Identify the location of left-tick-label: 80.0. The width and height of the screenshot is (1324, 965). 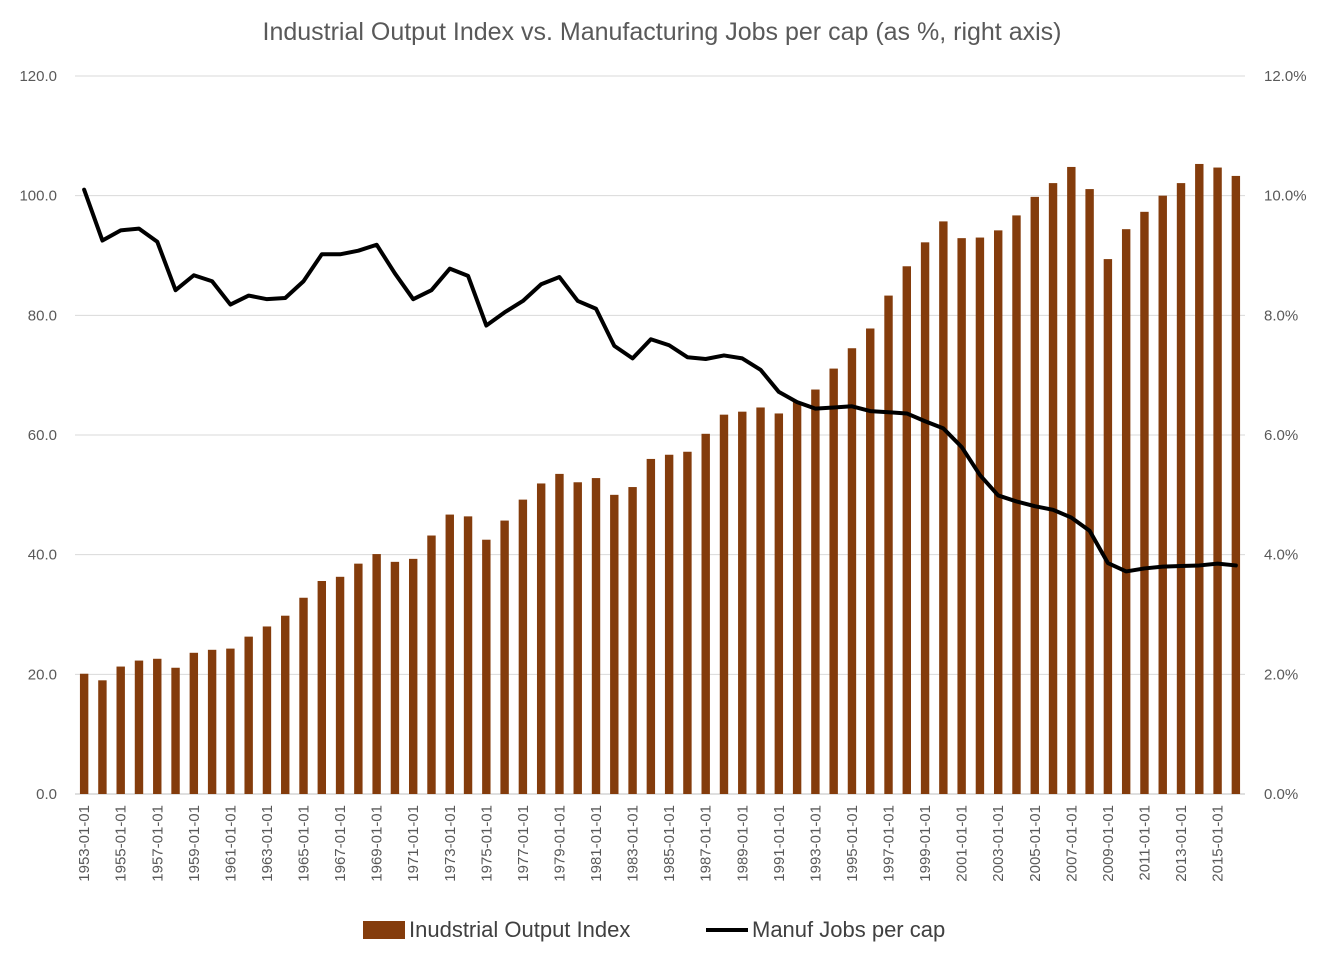
(42, 315).